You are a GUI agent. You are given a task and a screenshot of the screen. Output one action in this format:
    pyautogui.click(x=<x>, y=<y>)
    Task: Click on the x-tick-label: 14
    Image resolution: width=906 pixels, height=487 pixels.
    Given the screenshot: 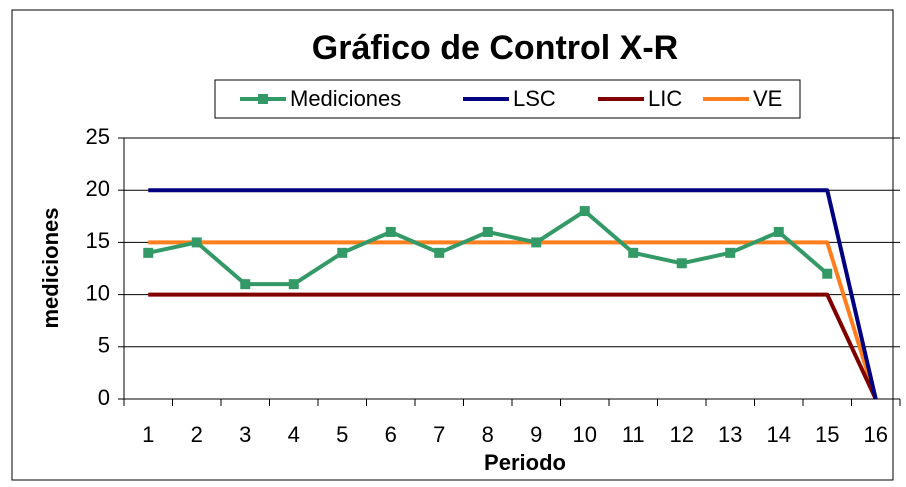 What is the action you would take?
    pyautogui.click(x=779, y=434)
    